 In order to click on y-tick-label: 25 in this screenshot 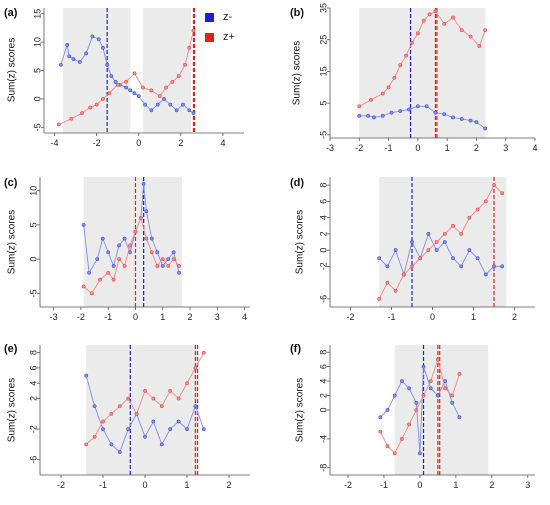, I will do `click(323, 40)`.